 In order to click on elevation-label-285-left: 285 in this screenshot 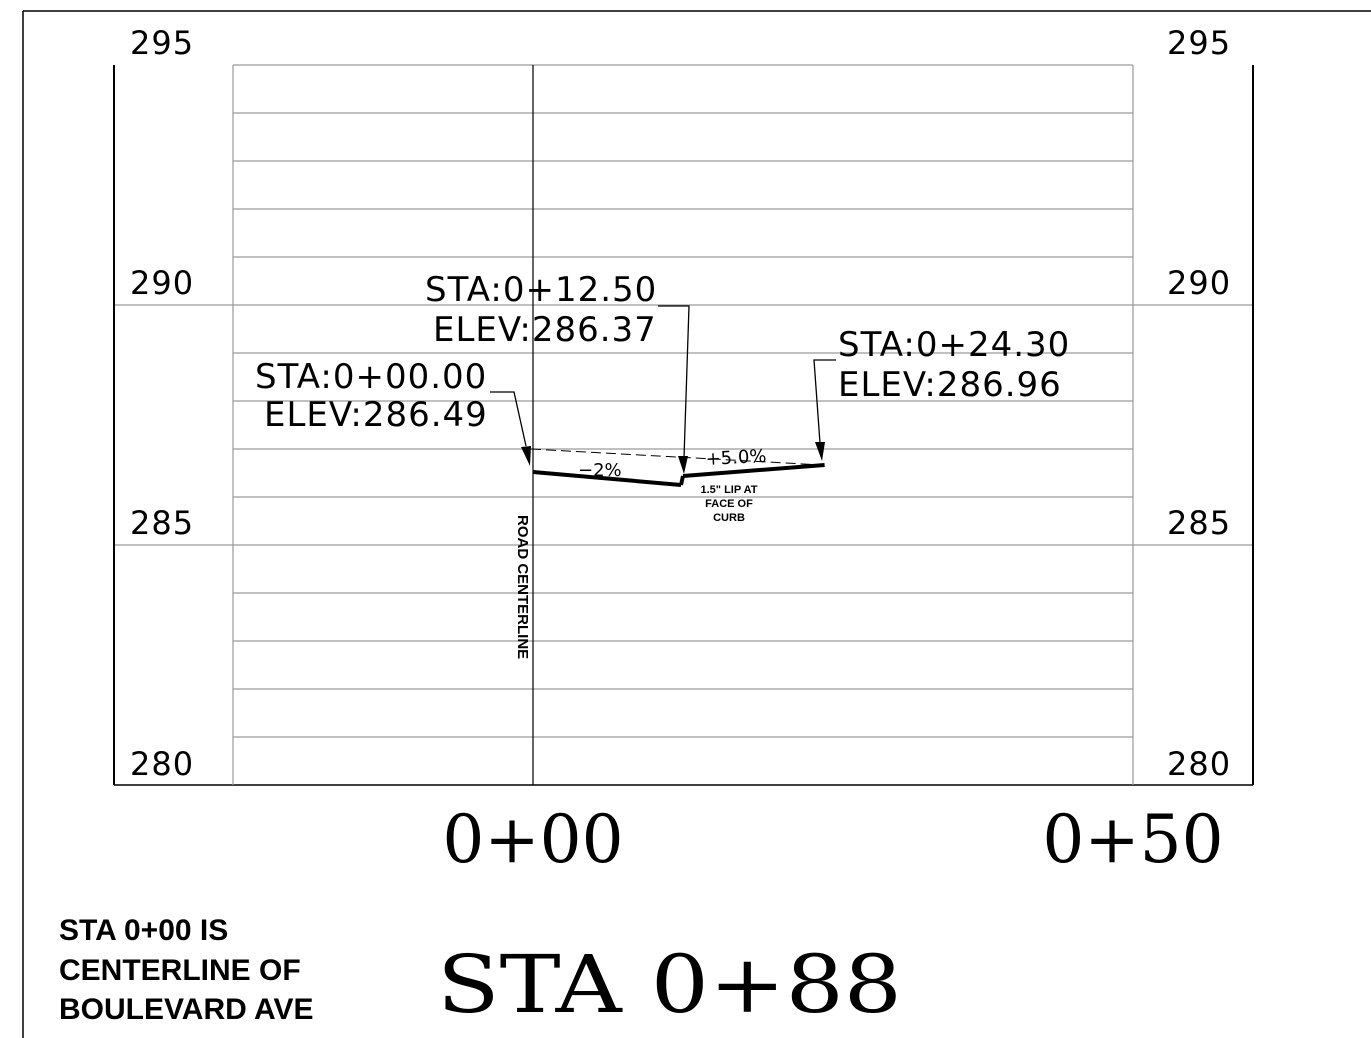, I will do `click(162, 523)`.